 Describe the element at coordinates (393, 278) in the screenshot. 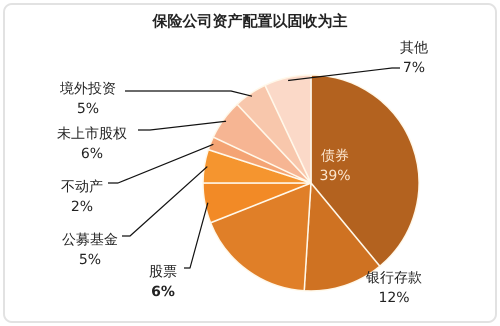

I see `slice-label: 银行存款` at that location.